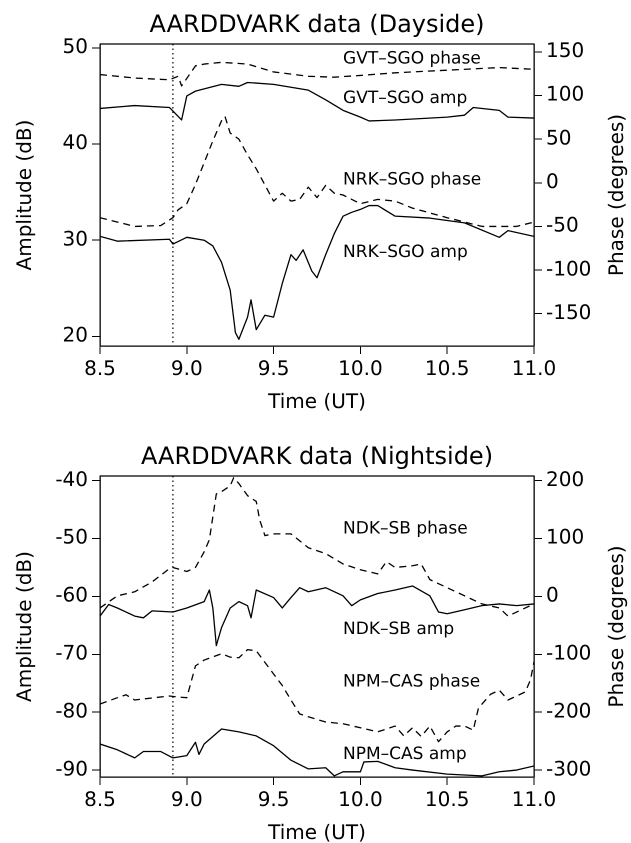 The height and width of the screenshot is (843, 631). Describe the element at coordinates (405, 98) in the screenshot. I see `series-label: GVT–SGO amp` at that location.